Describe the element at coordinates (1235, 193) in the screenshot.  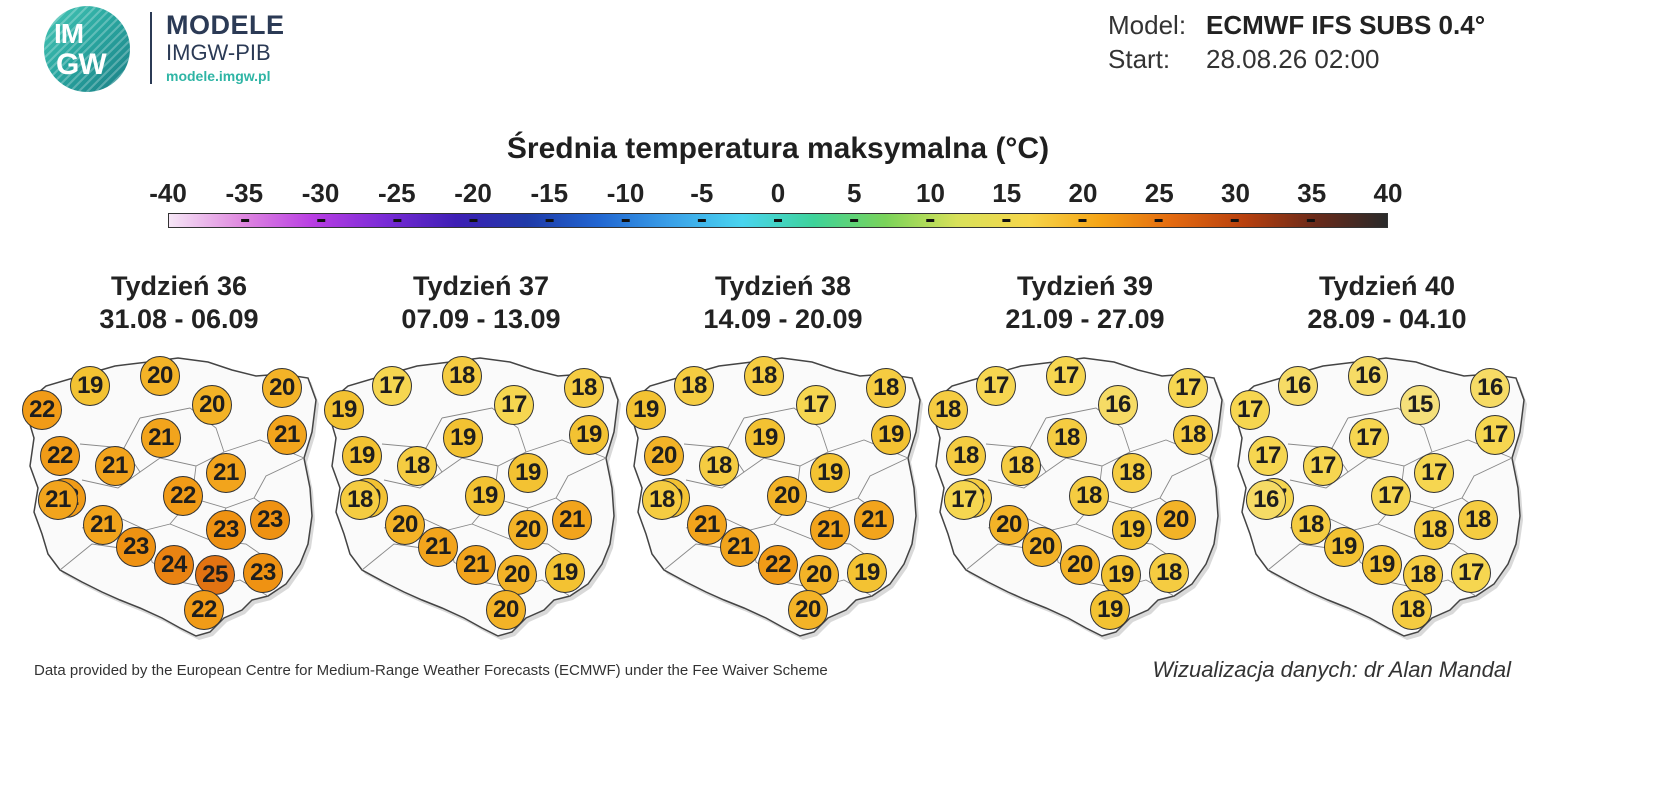
I see `scale-tick-label: 30` at that location.